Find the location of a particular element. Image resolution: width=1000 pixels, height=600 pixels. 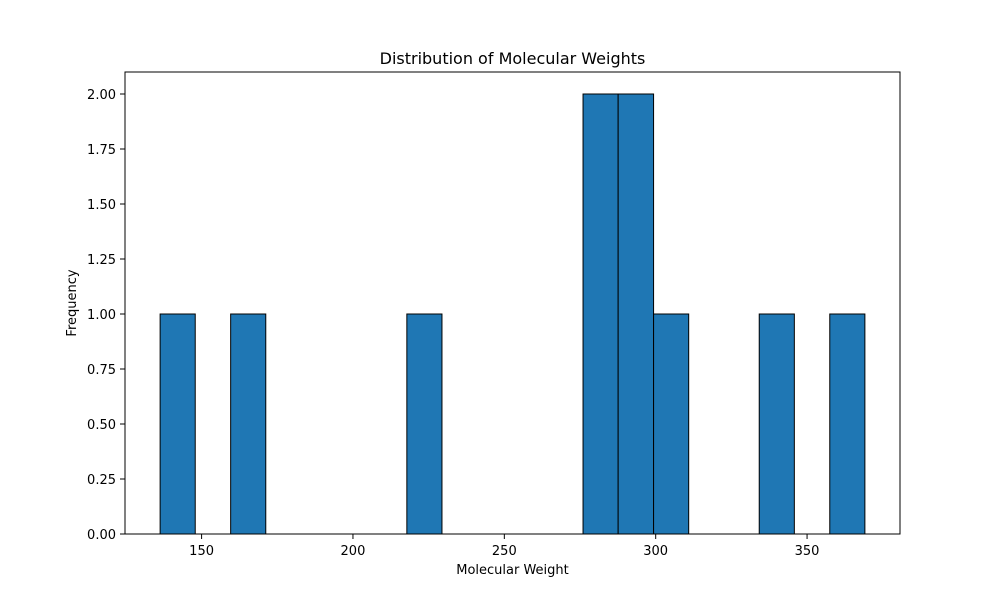

x-tick-label-3: 300 is located at coordinates (655, 551).